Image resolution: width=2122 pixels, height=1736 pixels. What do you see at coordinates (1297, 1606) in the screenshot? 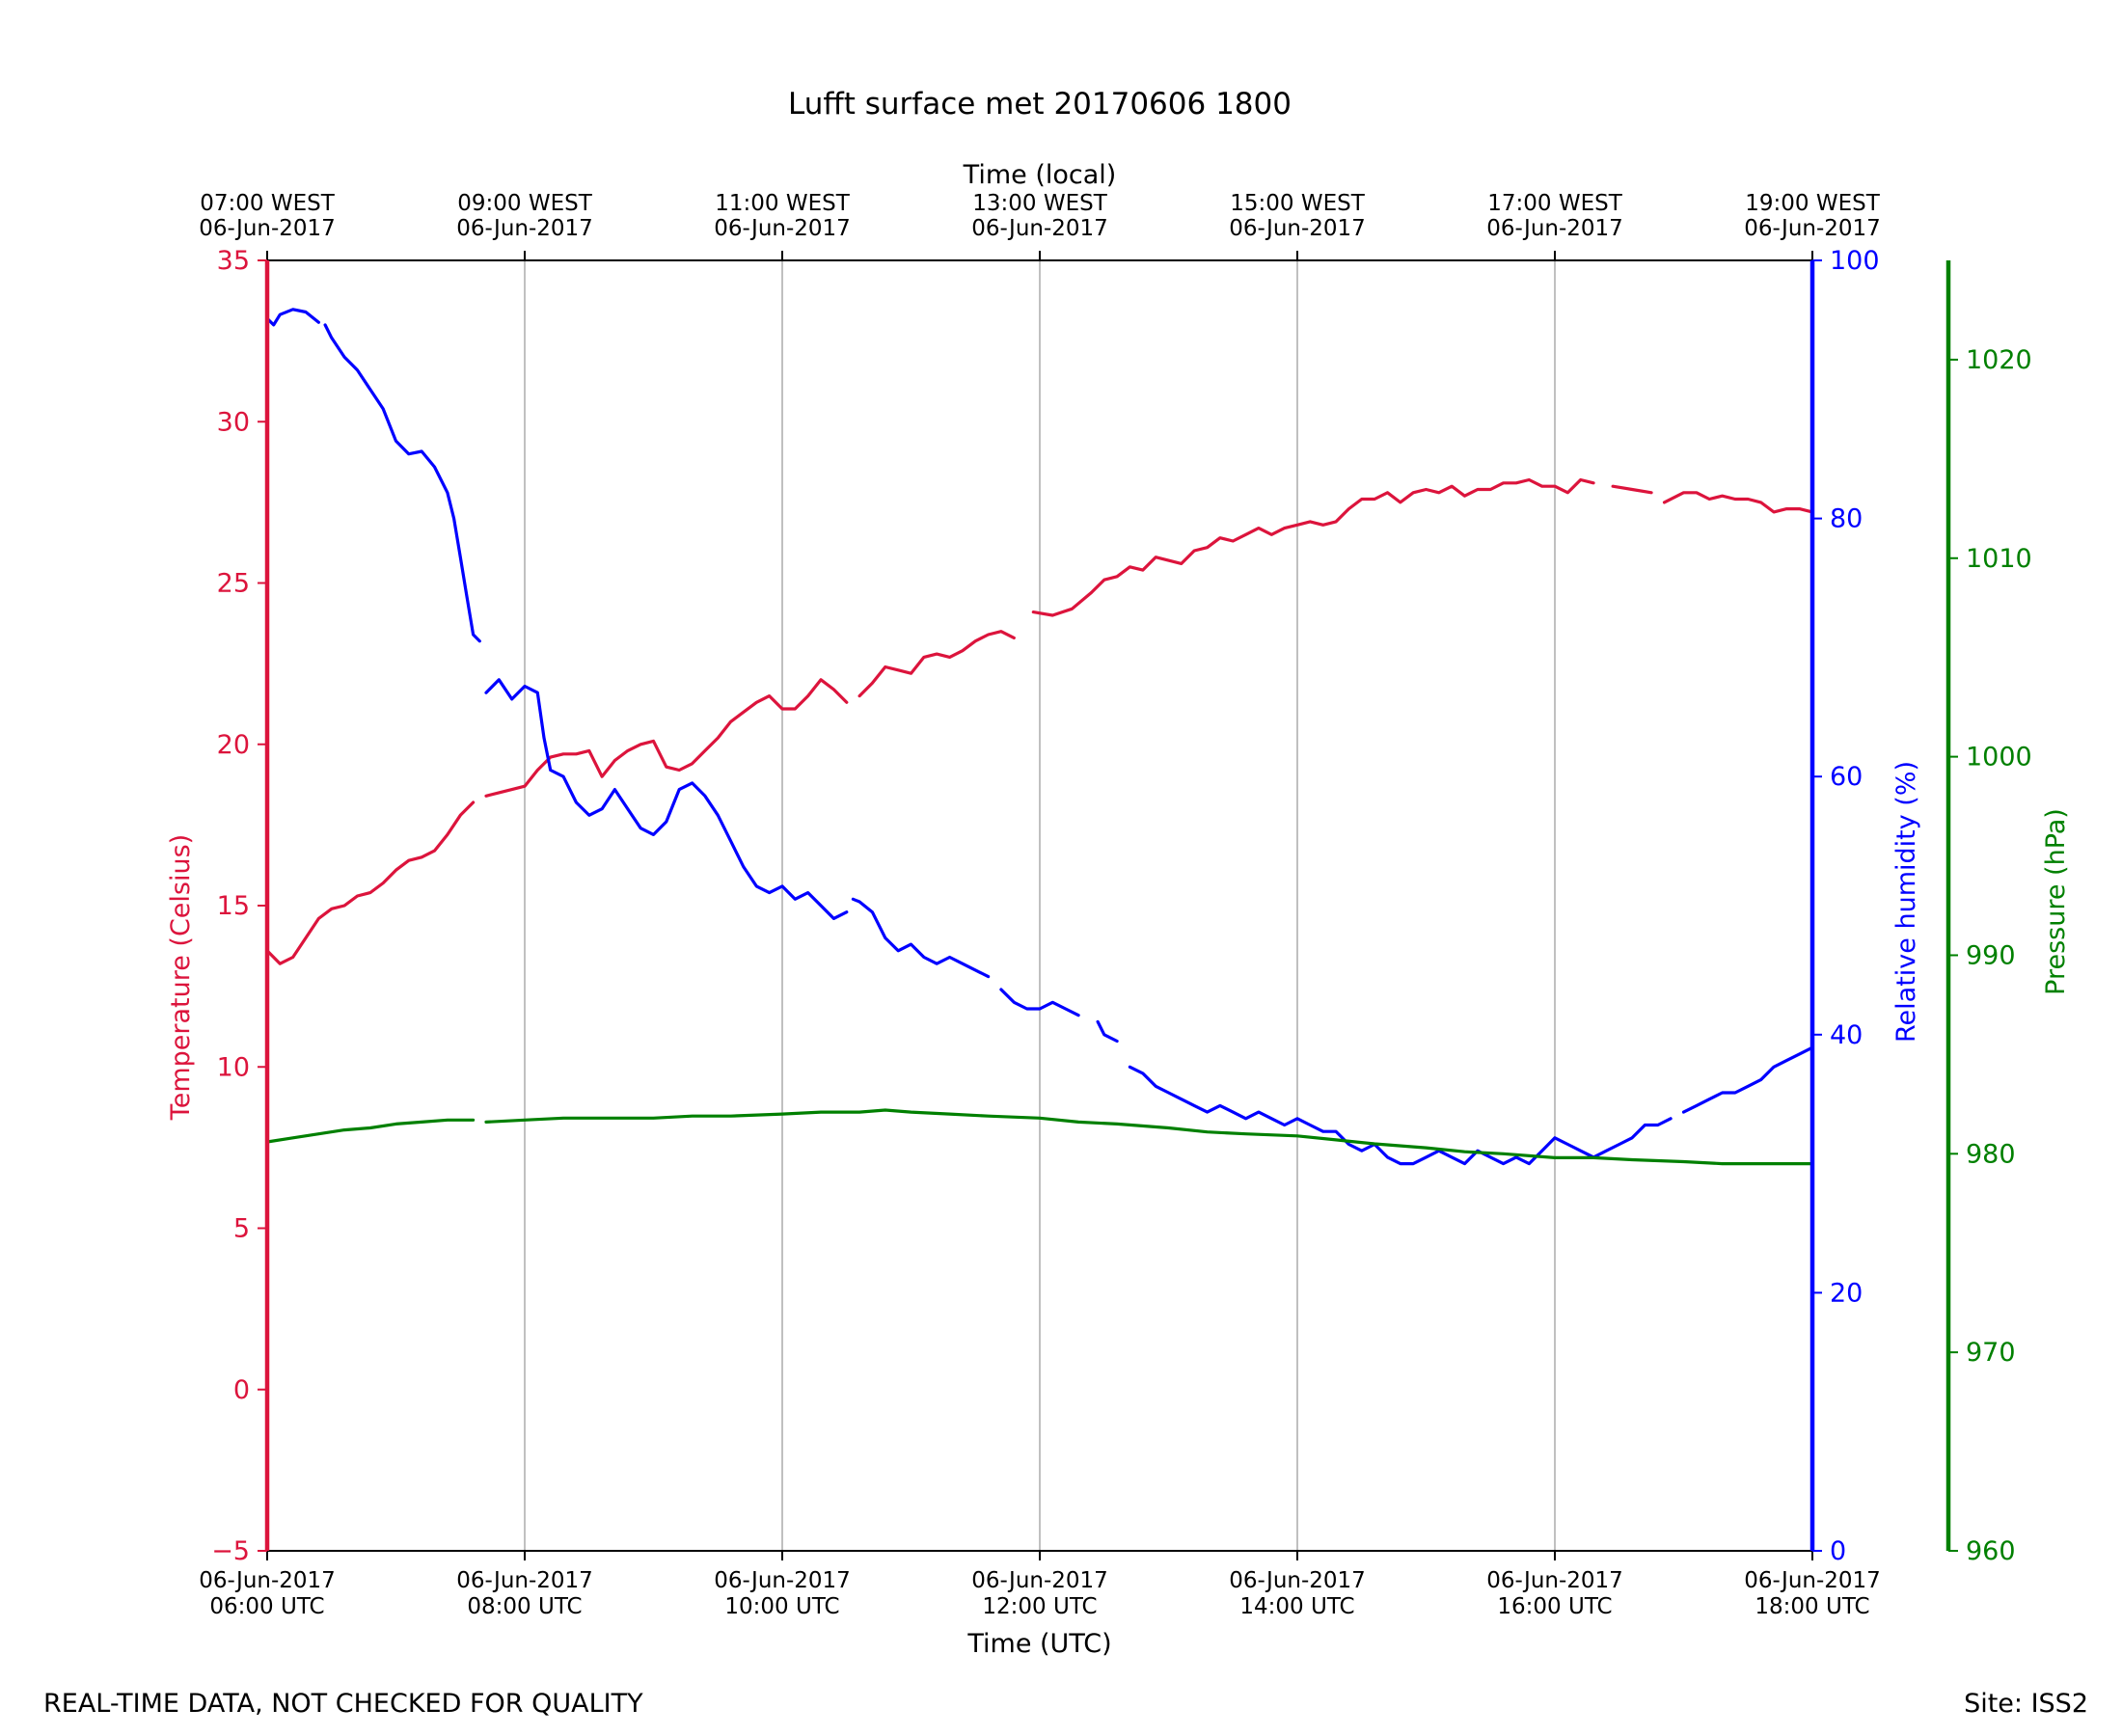
I see `bottom-tick-time: 14:00 UTC` at bounding box center [1297, 1606].